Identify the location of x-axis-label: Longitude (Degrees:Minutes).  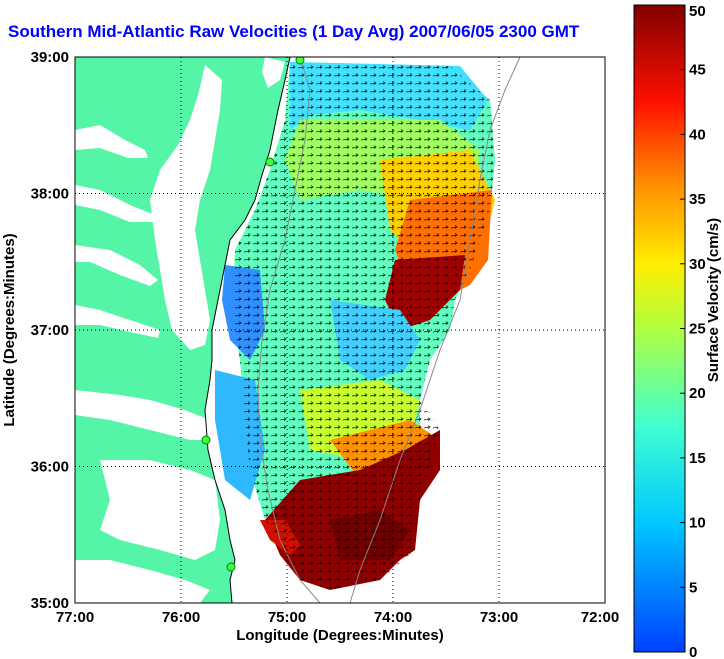
(340, 635).